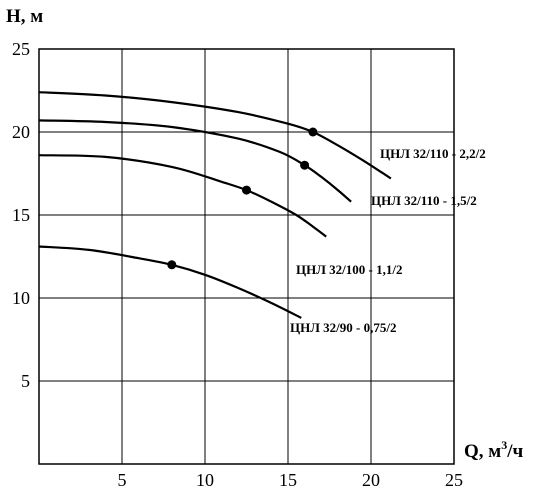  What do you see at coordinates (514, 451) in the screenshot?
I see `x-axis-title-suffix: /ч` at bounding box center [514, 451].